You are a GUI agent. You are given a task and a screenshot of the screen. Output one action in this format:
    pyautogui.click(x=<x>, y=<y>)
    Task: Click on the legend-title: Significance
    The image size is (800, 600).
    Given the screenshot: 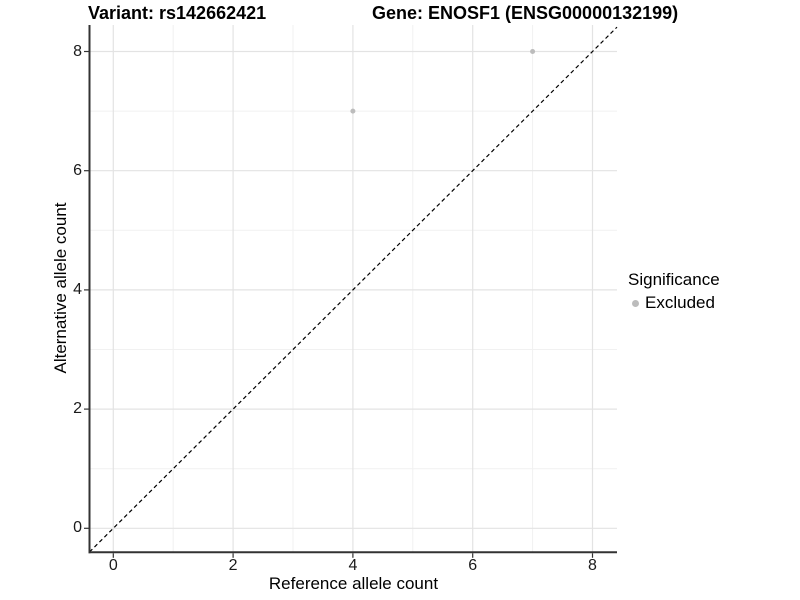 What is the action you would take?
    pyautogui.click(x=674, y=279)
    